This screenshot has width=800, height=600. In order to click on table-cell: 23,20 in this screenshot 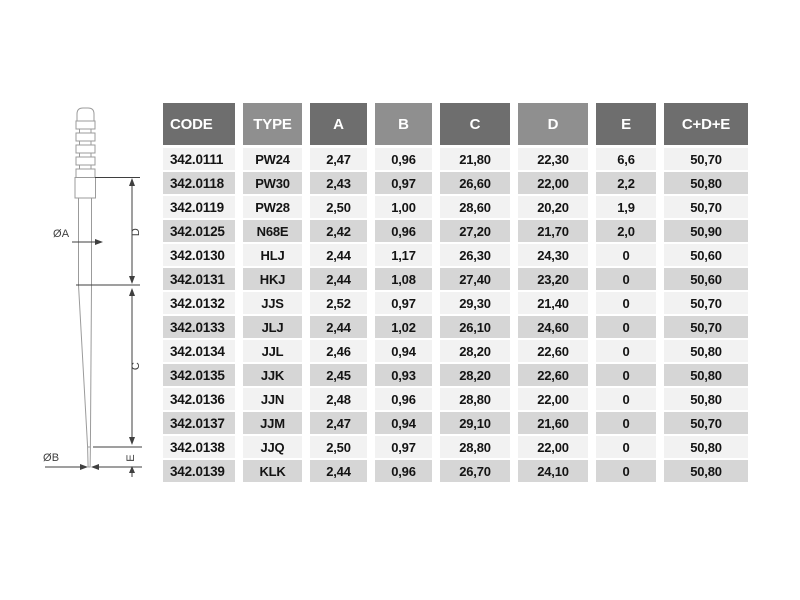, I will do `click(553, 279)`.